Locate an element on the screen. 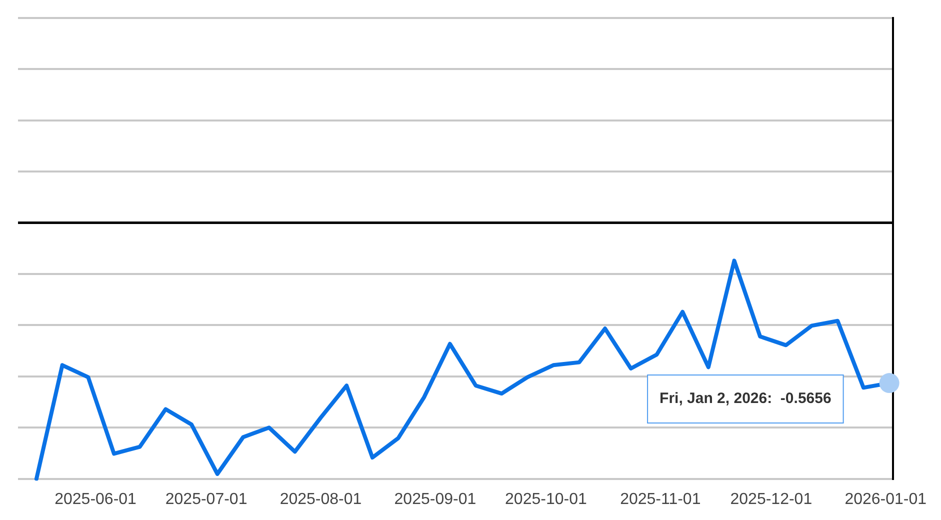 Image resolution: width=941 pixels, height=520 pixels. x-tick-label: 2025-12-01 is located at coordinates (771, 499).